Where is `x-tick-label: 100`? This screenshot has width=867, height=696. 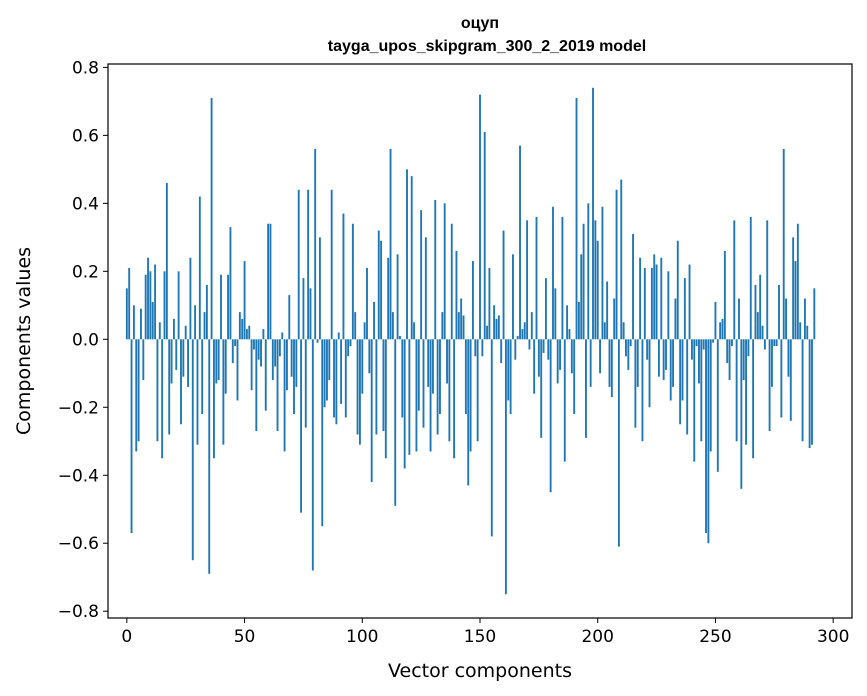 x-tick-label: 100 is located at coordinates (362, 637).